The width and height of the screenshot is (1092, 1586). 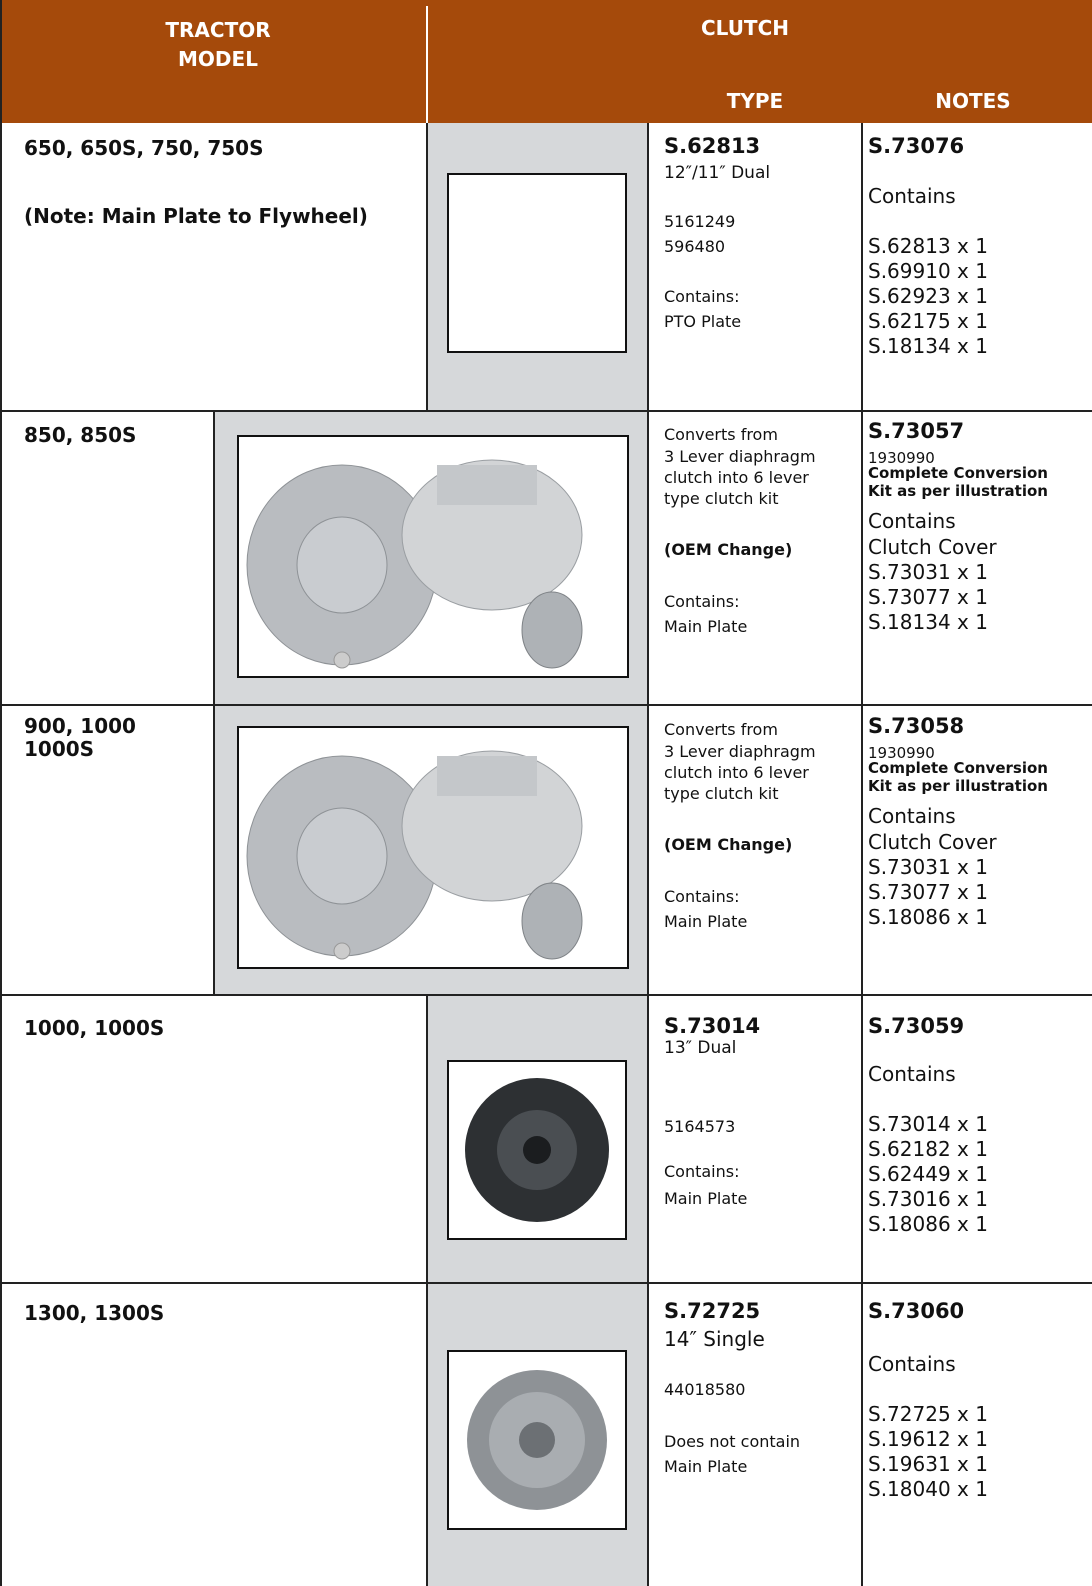 I want to click on type-text: 12″/11″ Dual, so click(x=717, y=173).